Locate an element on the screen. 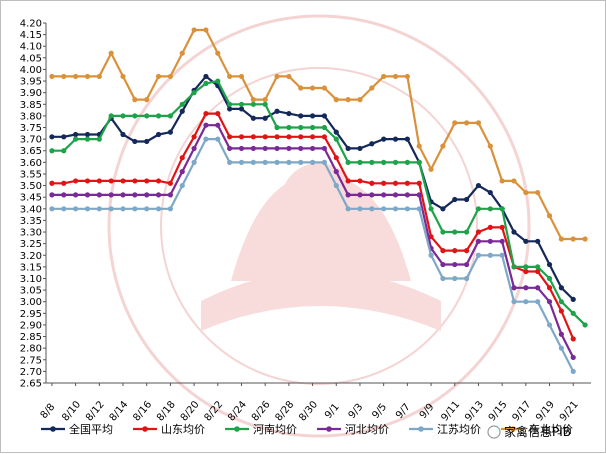 The height and width of the screenshot is (454, 606). legend-label: 东北均价 is located at coordinates (551, 429).